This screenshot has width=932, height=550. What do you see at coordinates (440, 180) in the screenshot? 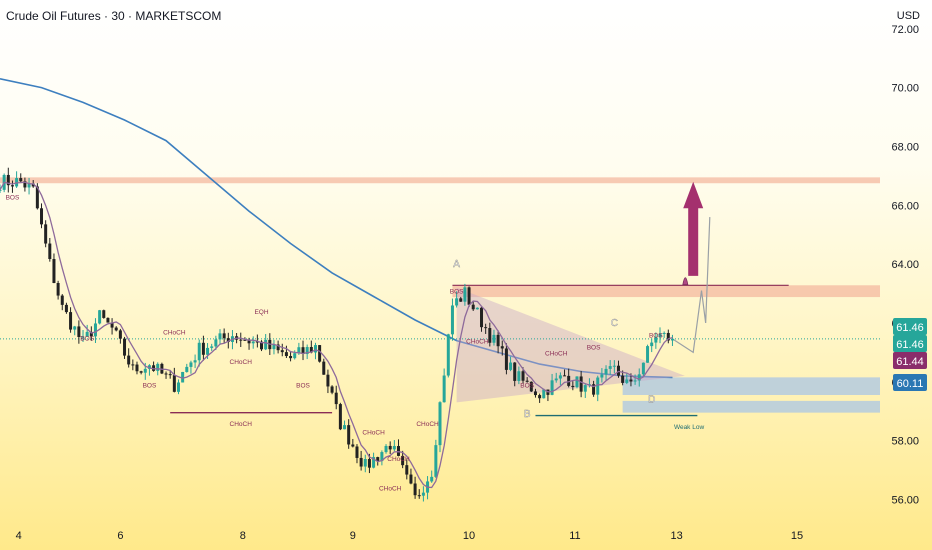
I see `resistance-zone` at bounding box center [440, 180].